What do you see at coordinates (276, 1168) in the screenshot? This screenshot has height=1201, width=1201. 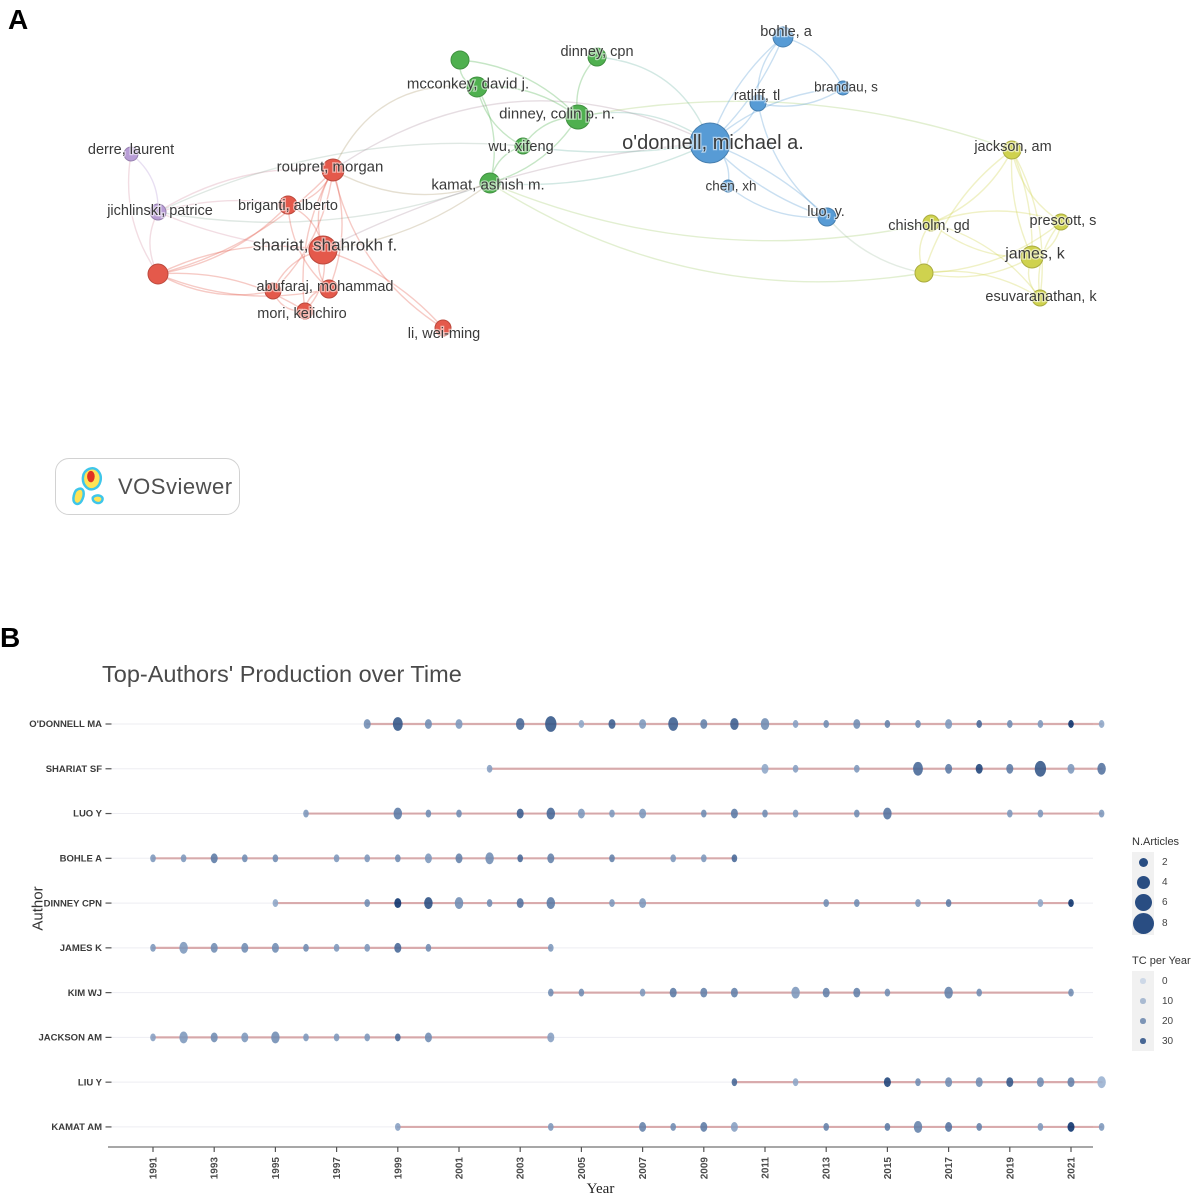 I see `x-tick-label: 1995` at bounding box center [276, 1168].